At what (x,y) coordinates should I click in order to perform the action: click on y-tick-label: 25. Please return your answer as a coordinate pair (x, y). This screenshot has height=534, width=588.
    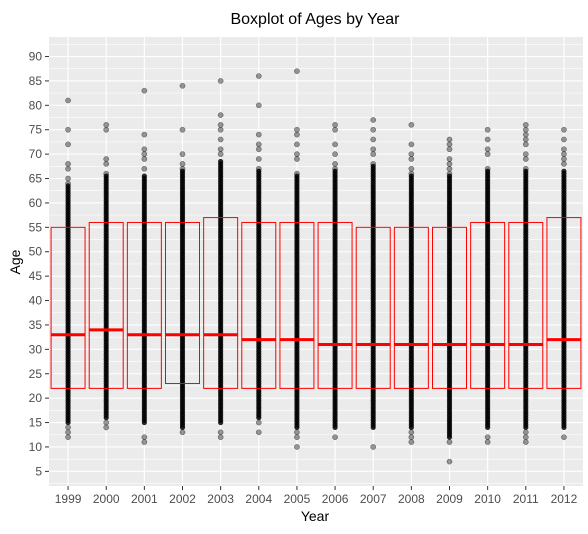
    Looking at the image, I should click on (36, 374).